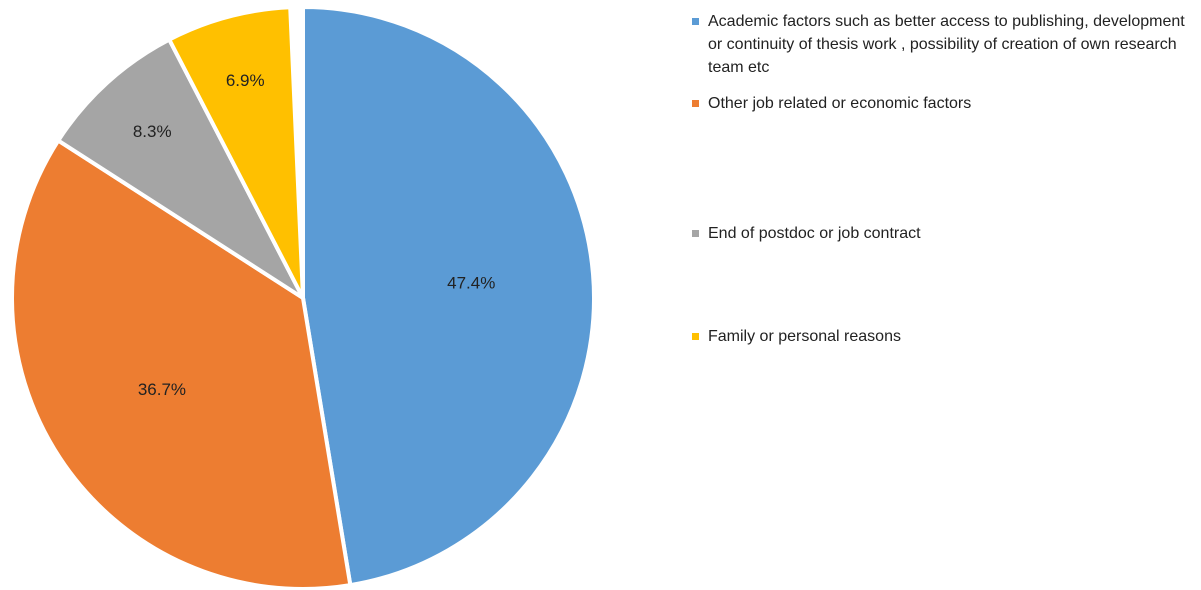 The width and height of the screenshot is (1201, 590). Describe the element at coordinates (840, 103) in the screenshot. I see `legend-label: Other job related or economic factors` at that location.